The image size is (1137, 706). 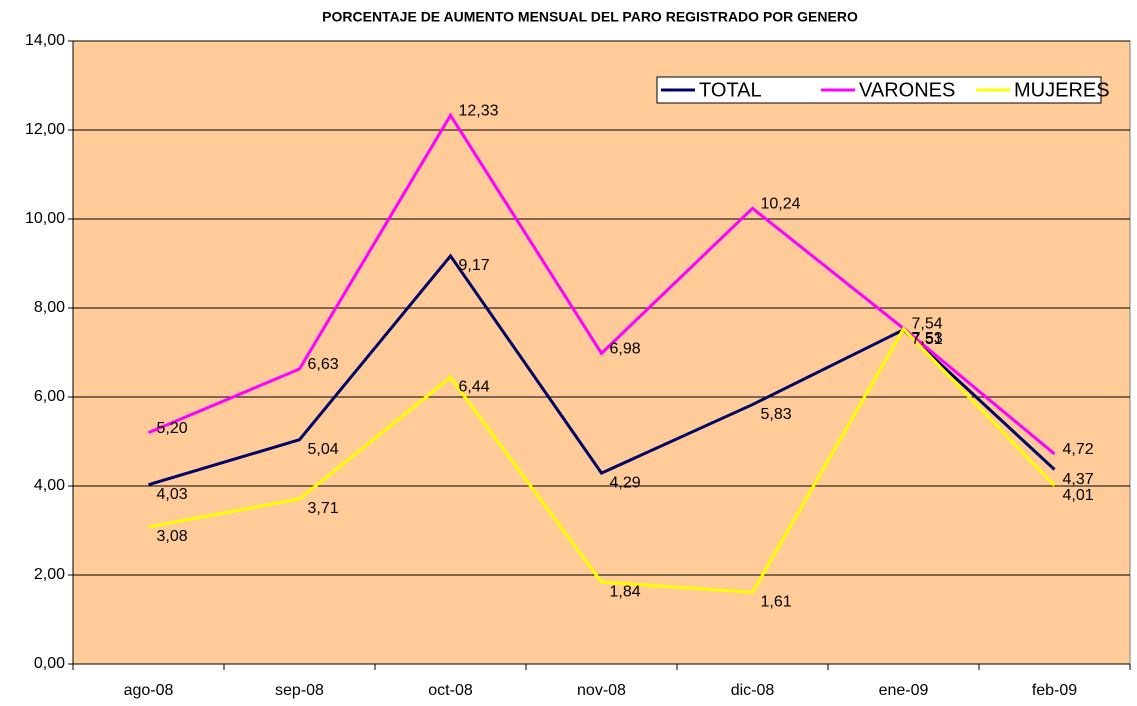 What do you see at coordinates (1062, 90) in the screenshot?
I see `legend-label: MUJERES` at bounding box center [1062, 90].